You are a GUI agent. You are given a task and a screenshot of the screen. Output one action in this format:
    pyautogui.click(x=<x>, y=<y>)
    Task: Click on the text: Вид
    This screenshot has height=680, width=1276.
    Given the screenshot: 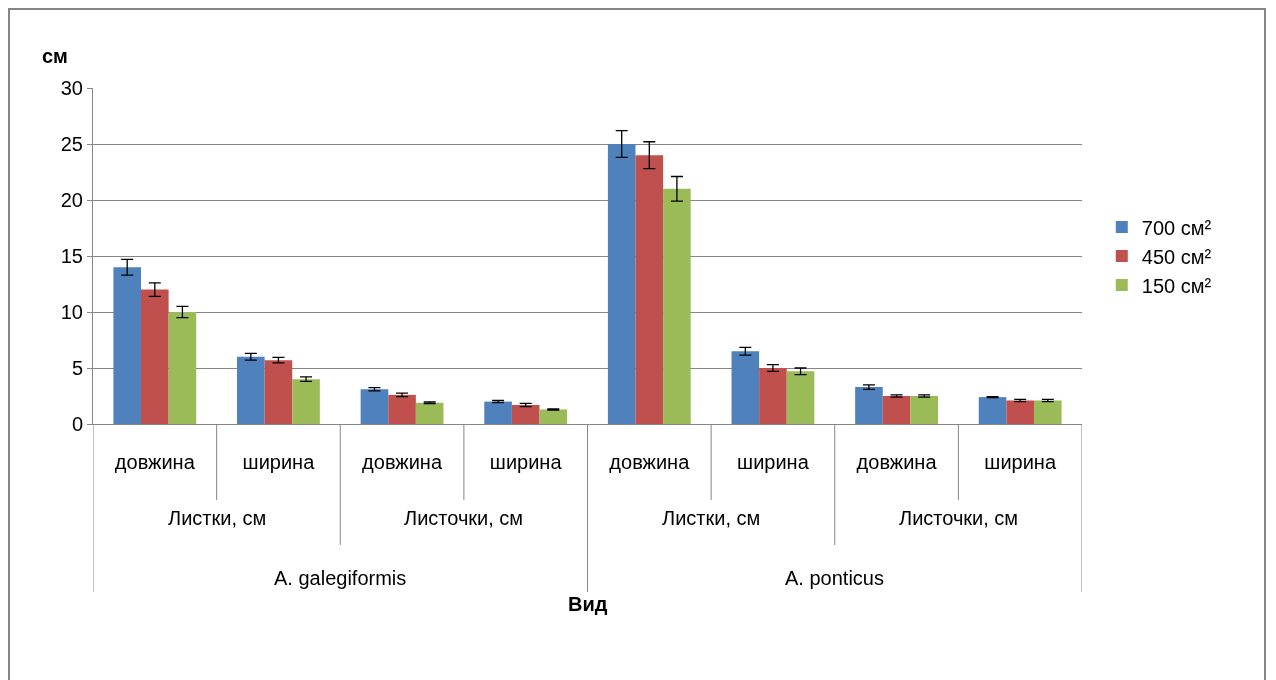 What is the action you would take?
    pyautogui.click(x=588, y=604)
    